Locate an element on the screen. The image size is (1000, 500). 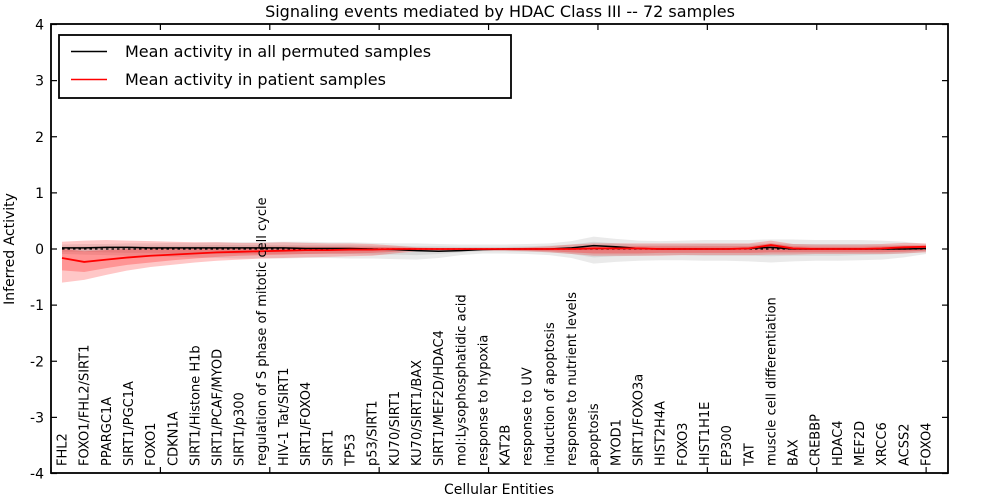
y-tick-label: -2 is located at coordinates (37, 362).